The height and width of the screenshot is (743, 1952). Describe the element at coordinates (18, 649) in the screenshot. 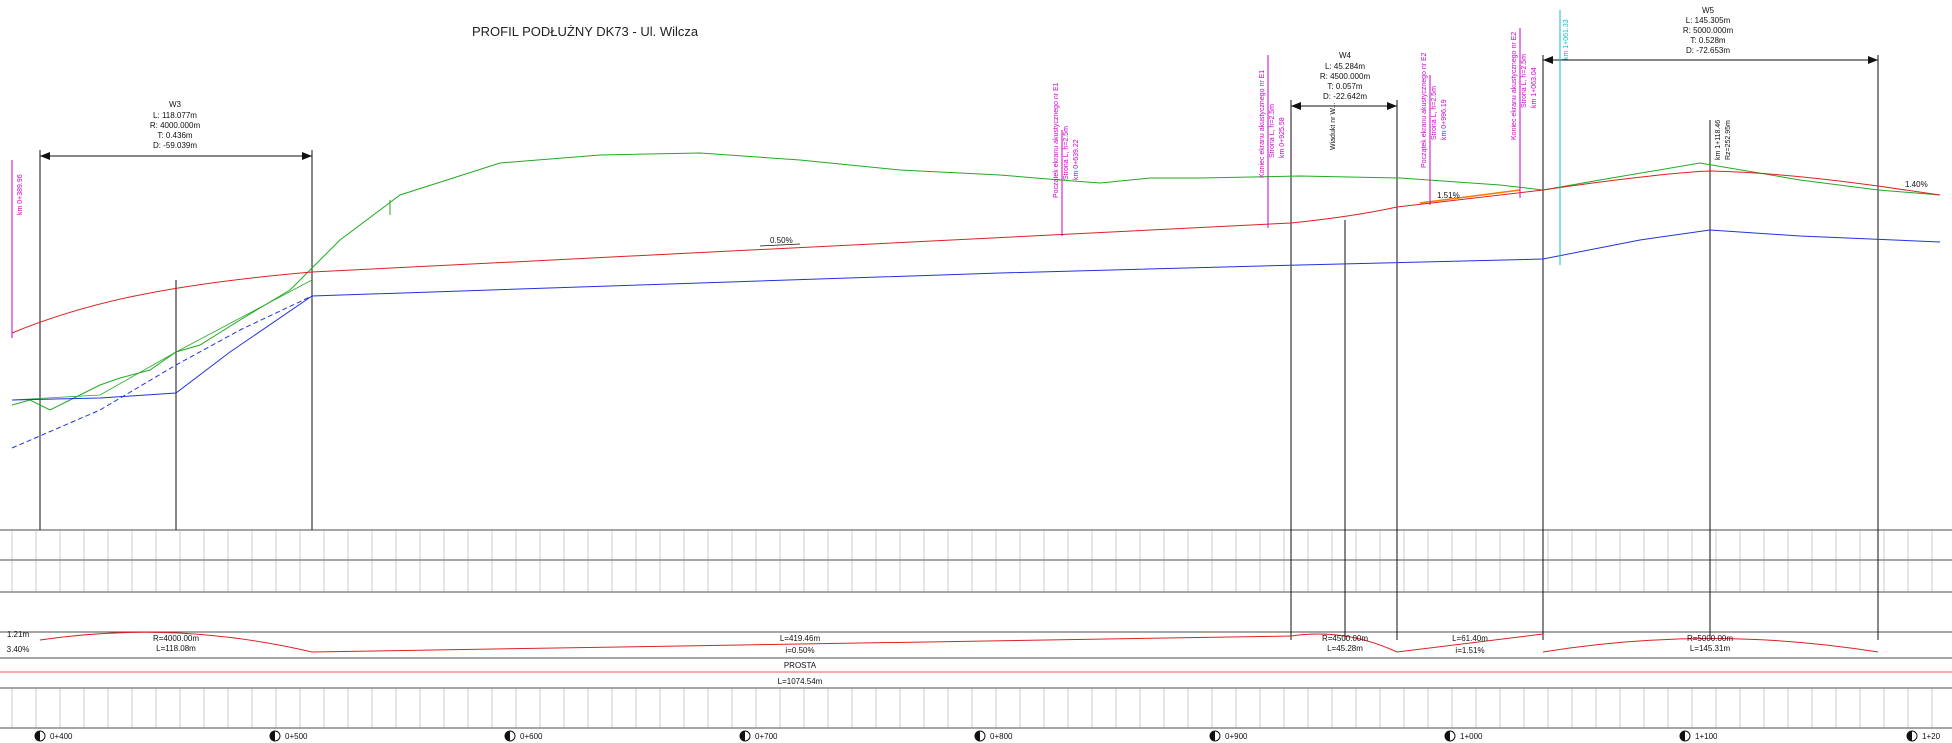

I see `band-label: 3.40%` at that location.